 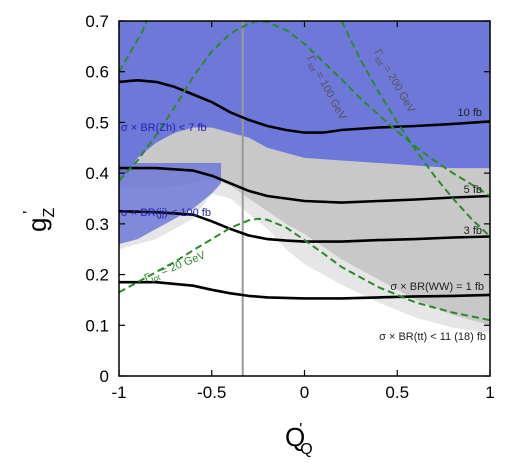 I want to click on y-tick-label-4: 0.4, so click(x=97, y=173).